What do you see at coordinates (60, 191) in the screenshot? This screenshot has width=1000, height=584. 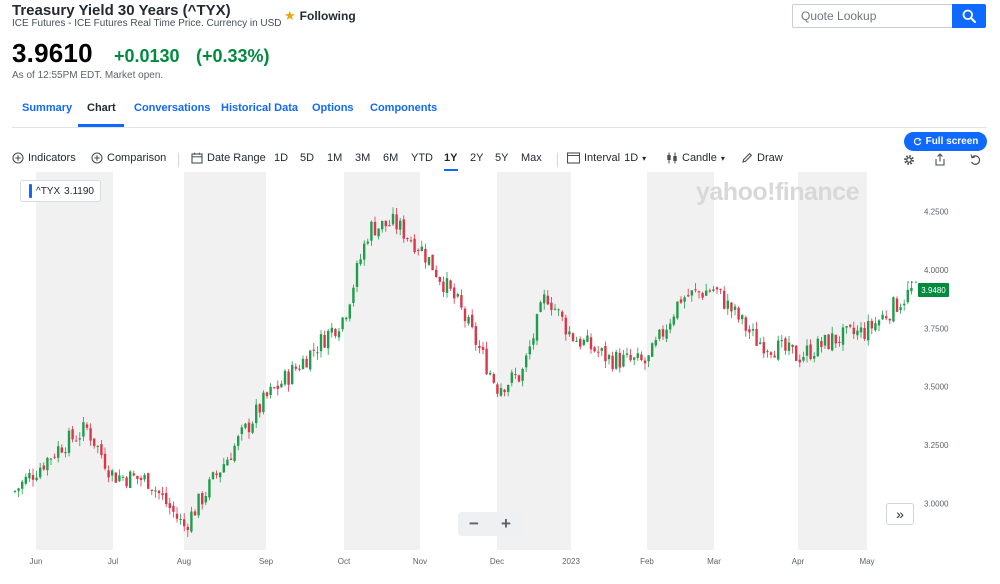 I see `chart-legend: ^TYX 3.1190` at bounding box center [60, 191].